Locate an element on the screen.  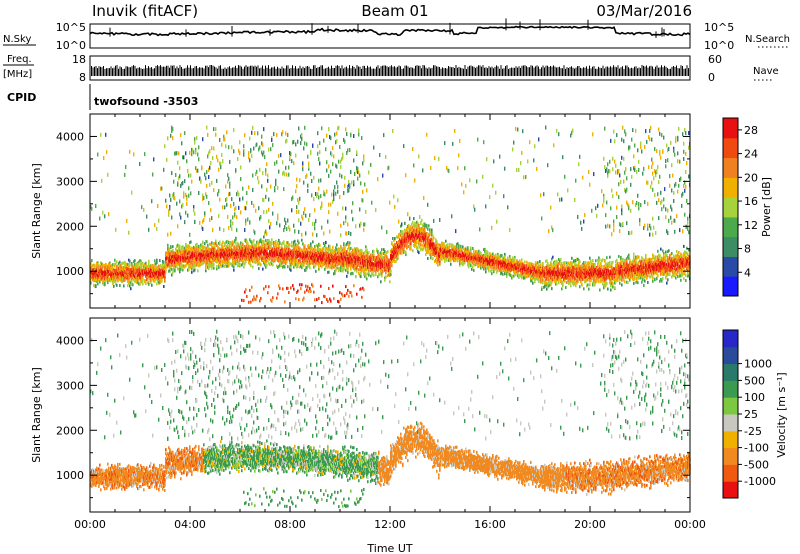
date-title: 03/Mar/2016 is located at coordinates (644, 11).